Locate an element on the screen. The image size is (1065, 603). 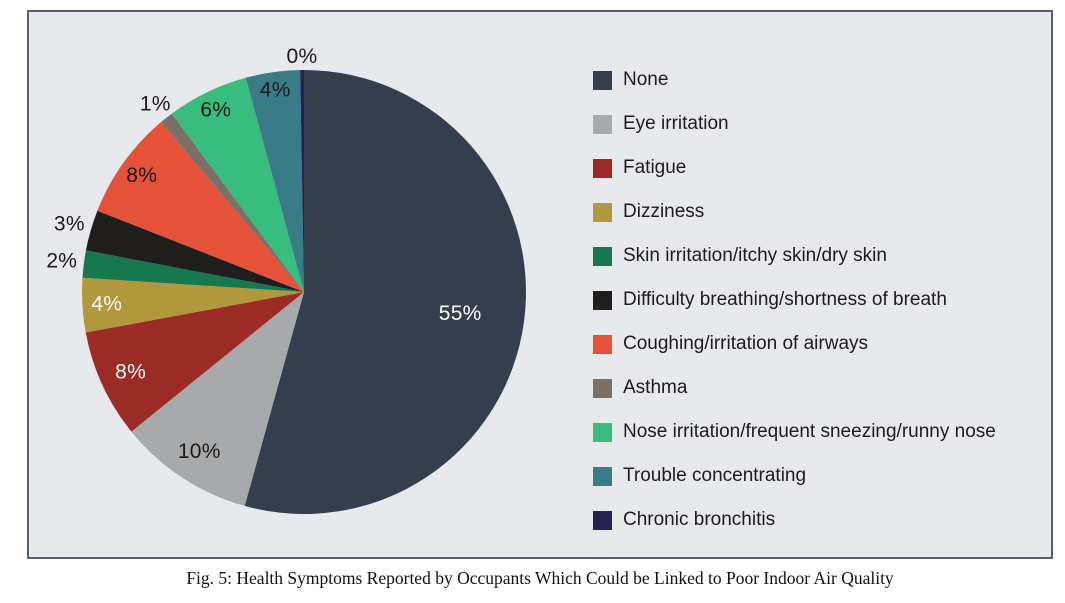
legend-label-trouble-concentrating: Trouble concentrating is located at coordinates (715, 475).